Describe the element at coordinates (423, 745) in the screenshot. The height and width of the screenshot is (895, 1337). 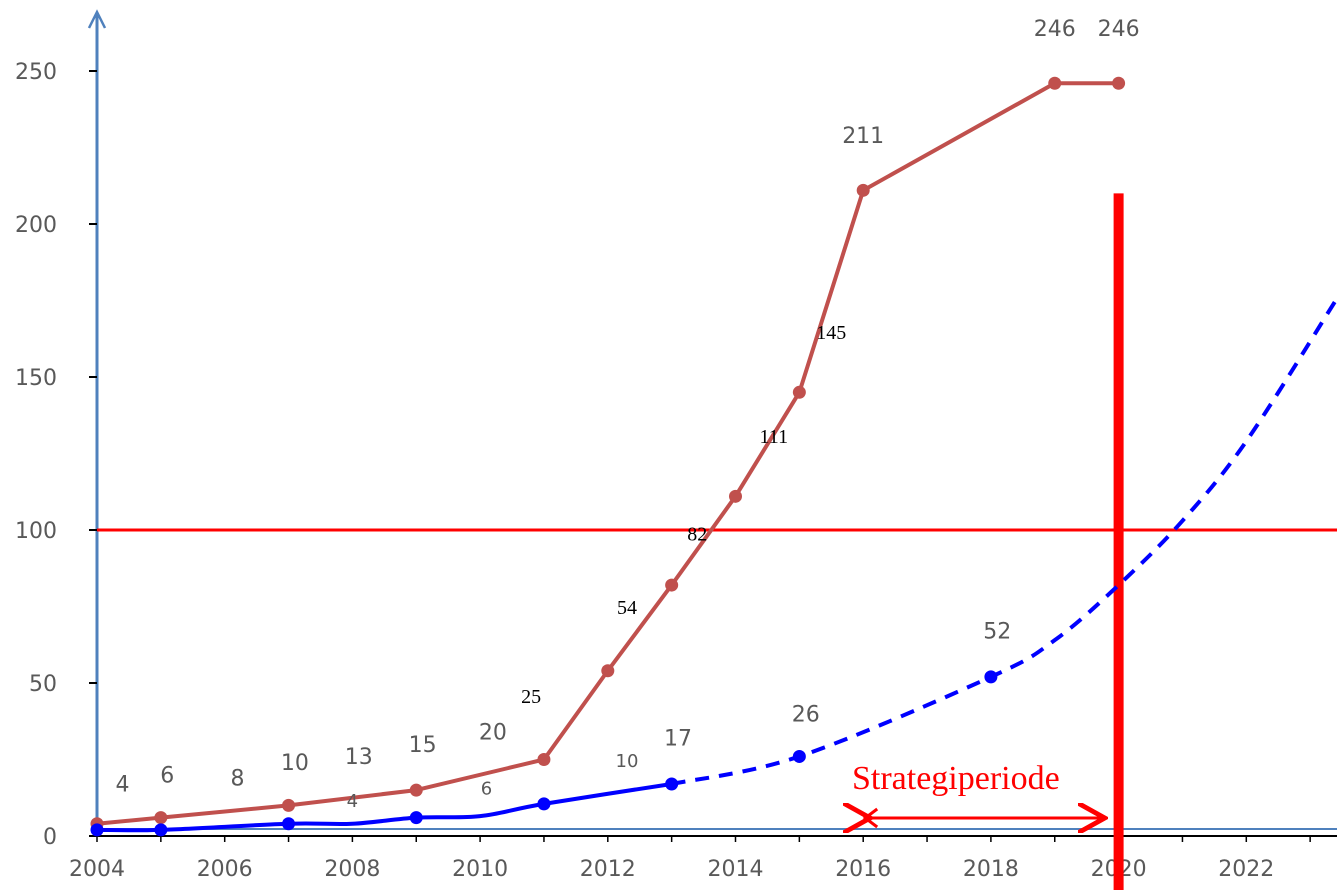
I see `data-label: 15` at that location.